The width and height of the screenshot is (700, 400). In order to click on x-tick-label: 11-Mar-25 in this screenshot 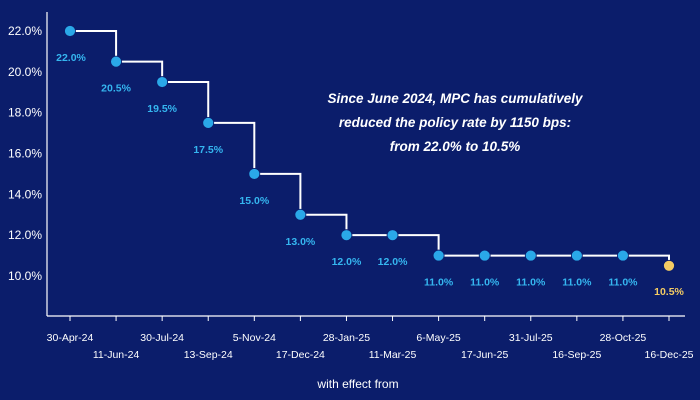, I will do `click(393, 355)`.